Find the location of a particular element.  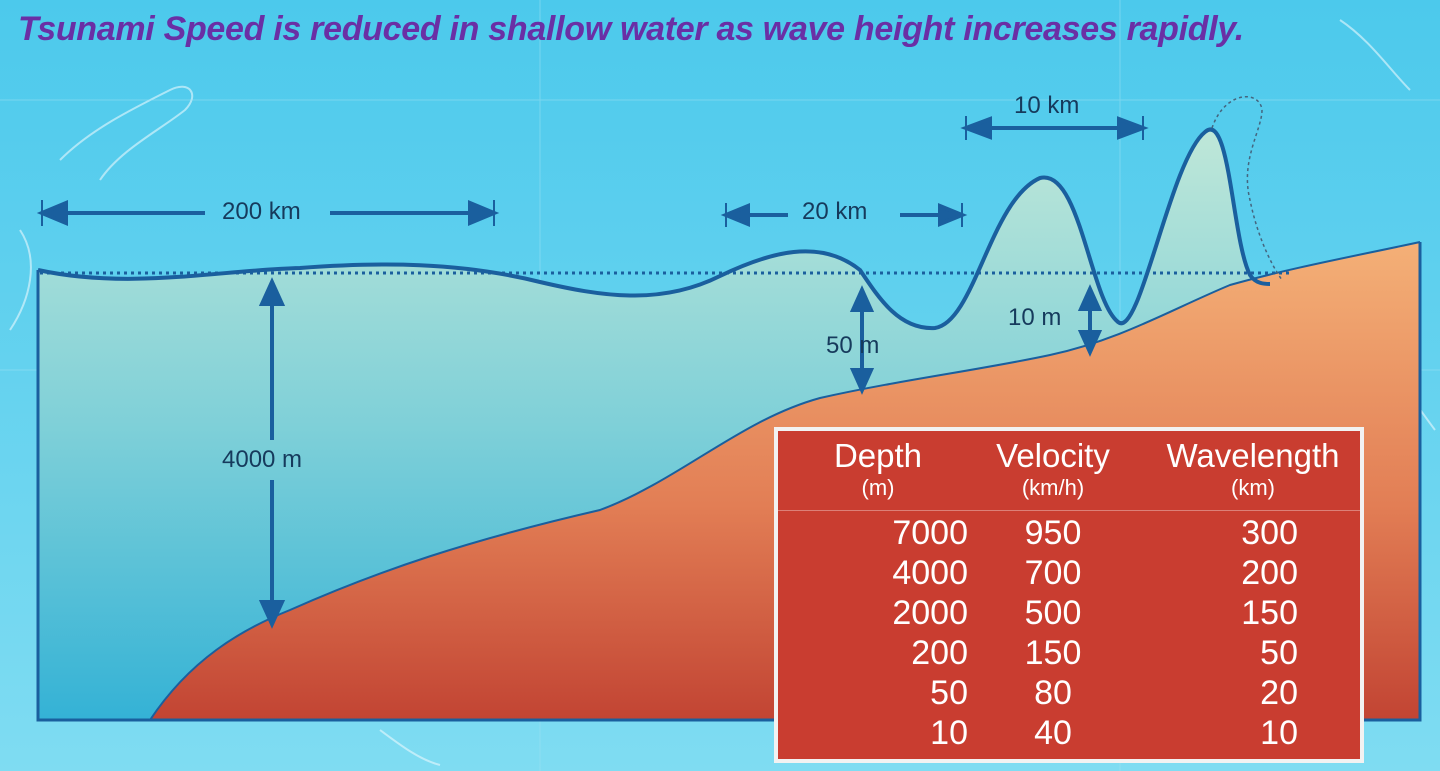

header-velocity: Velocity (km/h) is located at coordinates (1053, 468).